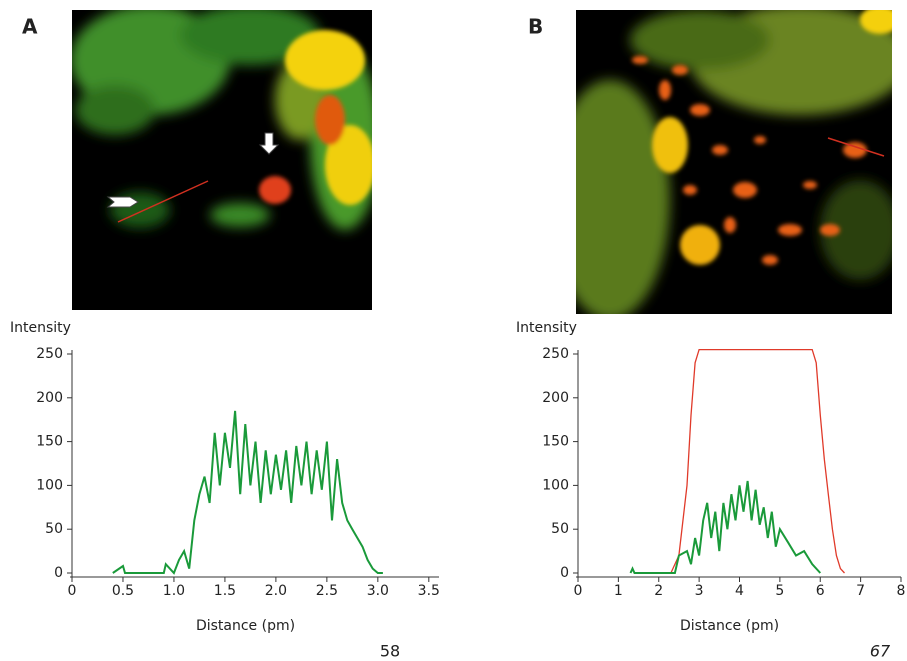 The height and width of the screenshot is (661, 907). I want to click on panel-label: B, so click(535, 27).